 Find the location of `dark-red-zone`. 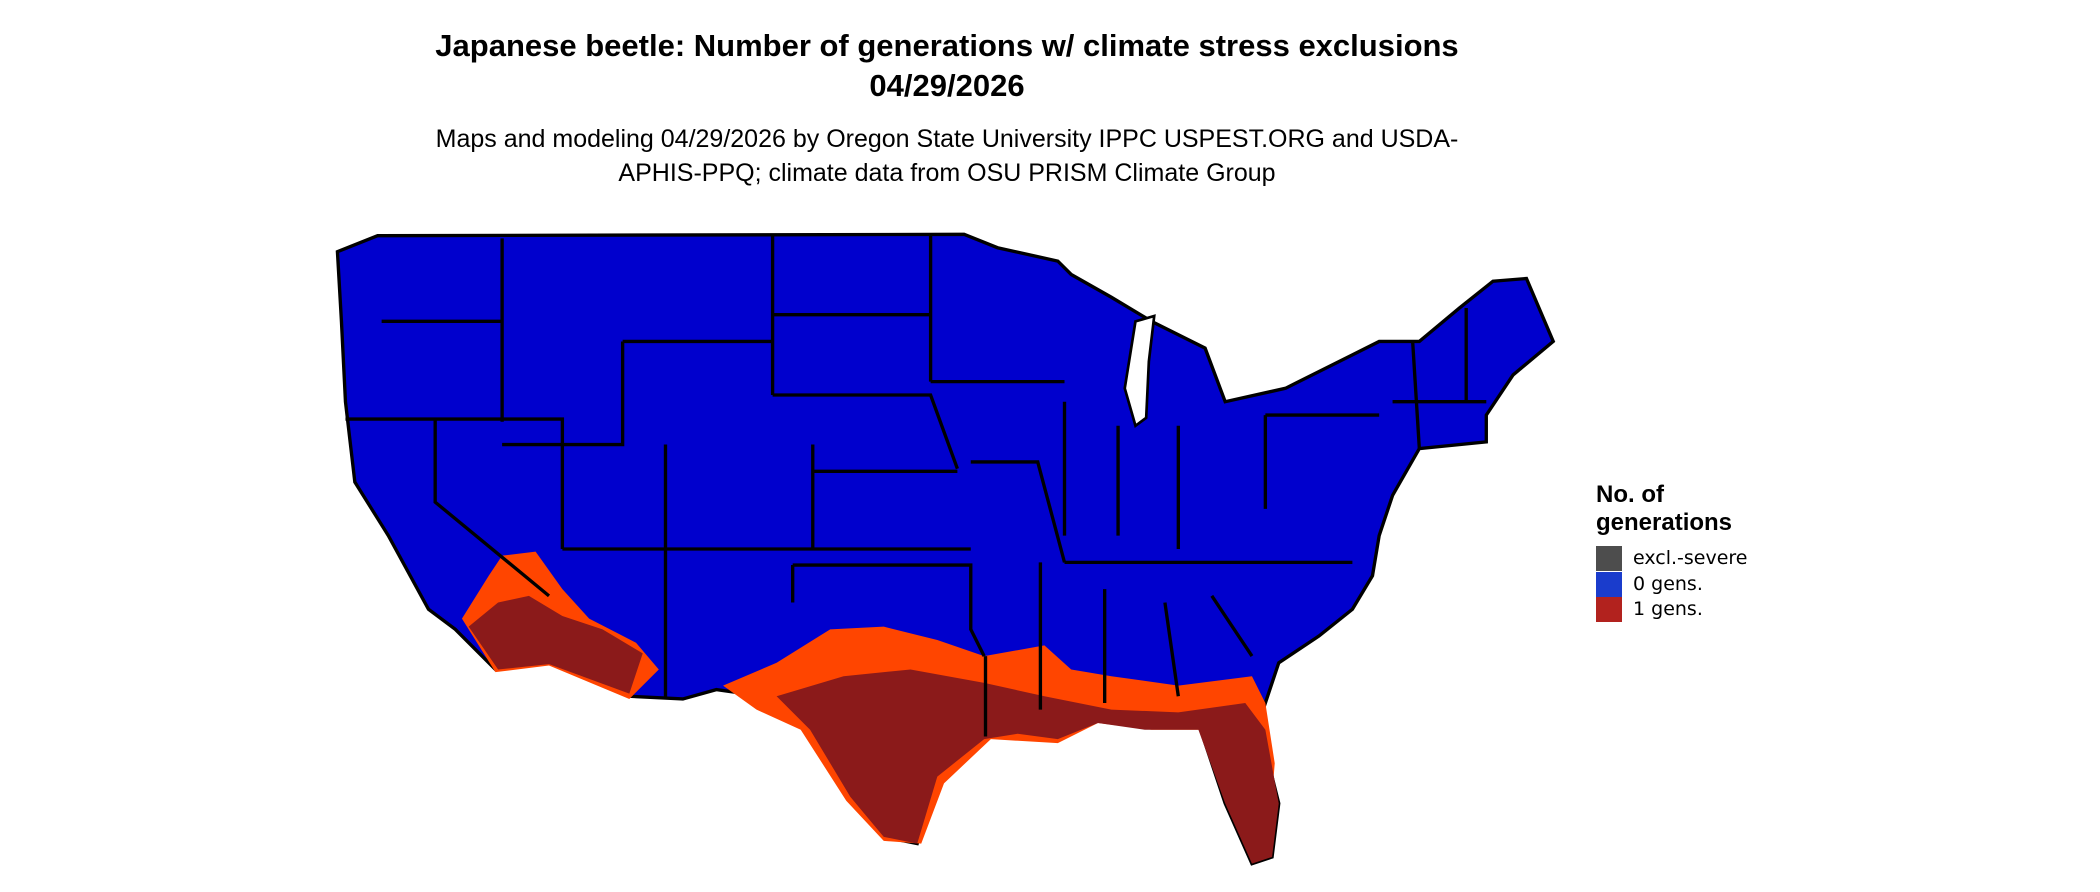

dark-red-zone is located at coordinates (1027, 766).